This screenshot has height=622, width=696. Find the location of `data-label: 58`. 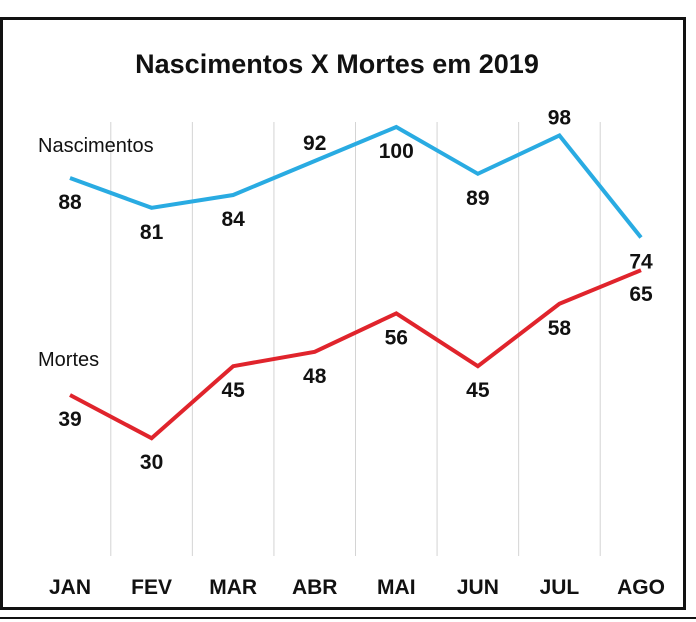

data-label: 58 is located at coordinates (560, 328).